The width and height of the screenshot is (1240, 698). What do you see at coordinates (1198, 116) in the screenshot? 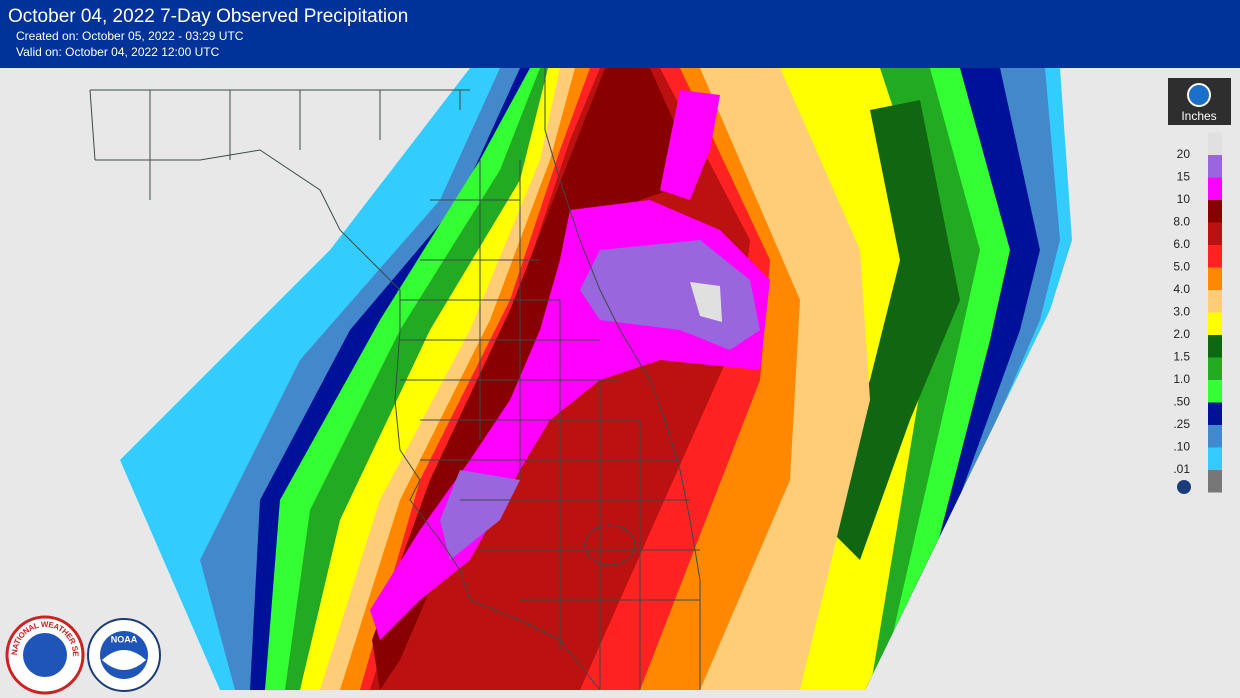
I see `legend-unit: Inches` at bounding box center [1198, 116].